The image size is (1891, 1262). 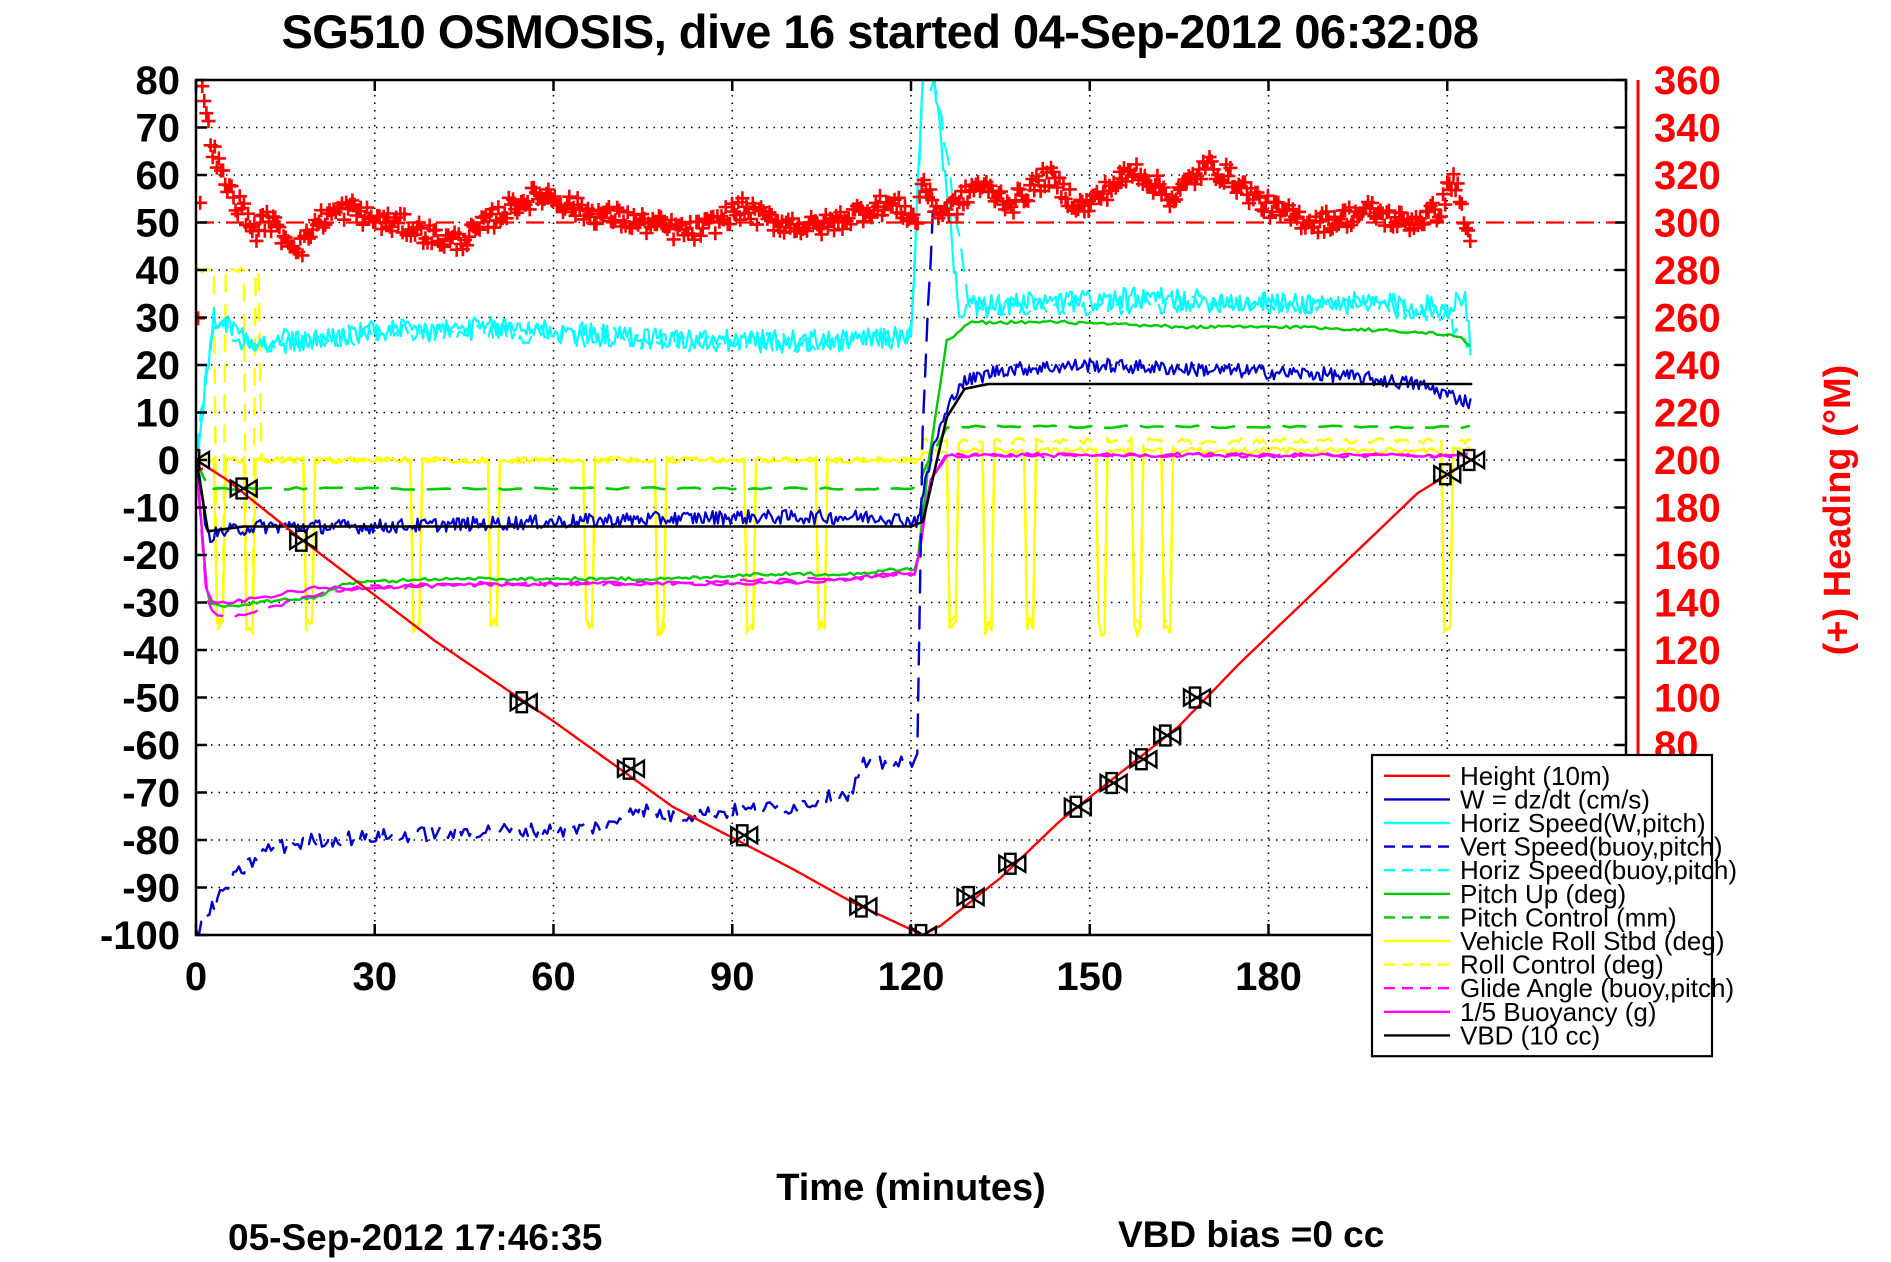 What do you see at coordinates (158, 176) in the screenshot?
I see `y-tick-left: 60` at bounding box center [158, 176].